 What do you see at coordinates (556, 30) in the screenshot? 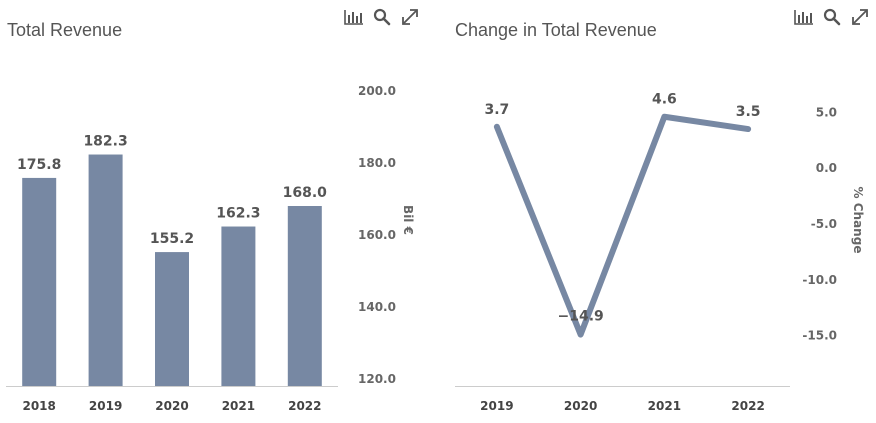
I see `chart-title: Change in Total Revenue` at bounding box center [556, 30].